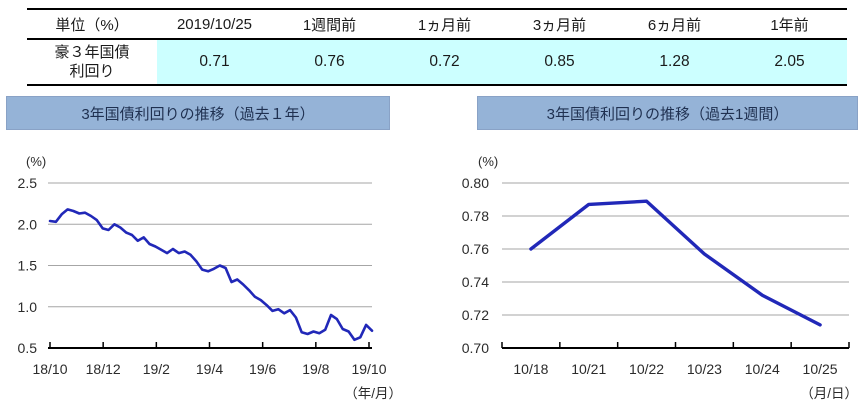  Describe the element at coordinates (49, 369) in the screenshot. I see `x-tick-label: 18/10` at that location.